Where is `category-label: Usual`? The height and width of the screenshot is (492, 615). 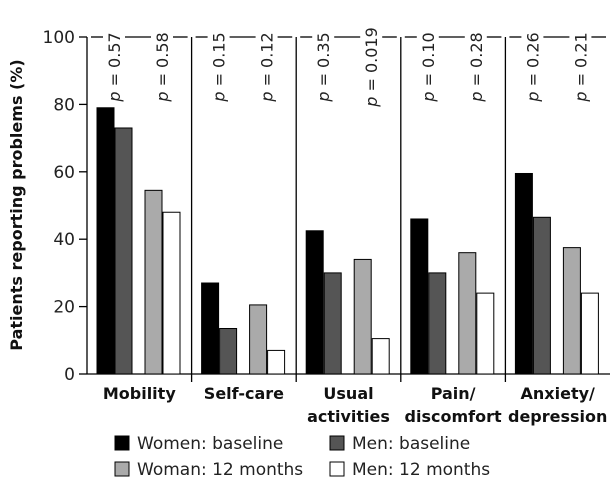 category-label: Usual is located at coordinates (348, 393).